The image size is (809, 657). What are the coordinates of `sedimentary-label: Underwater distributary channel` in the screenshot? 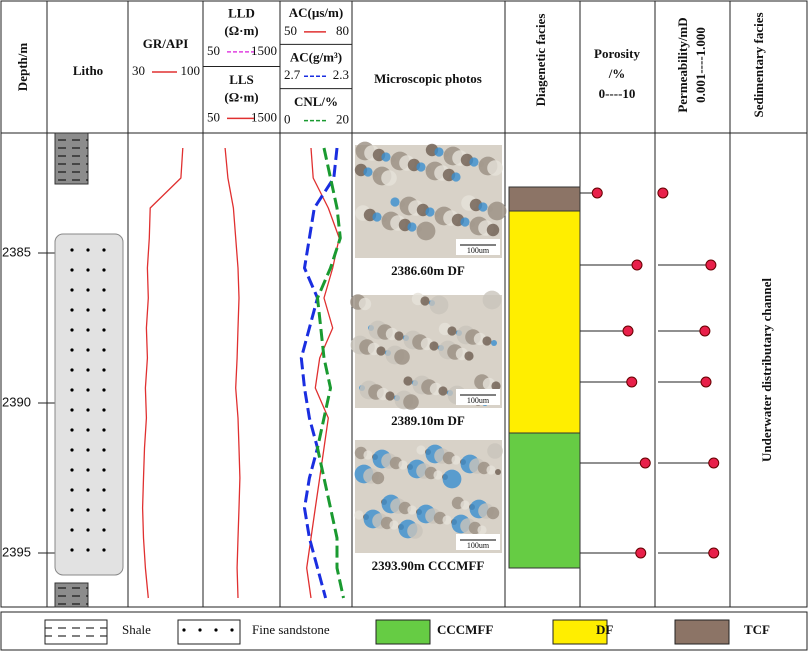 It's located at (766, 370).